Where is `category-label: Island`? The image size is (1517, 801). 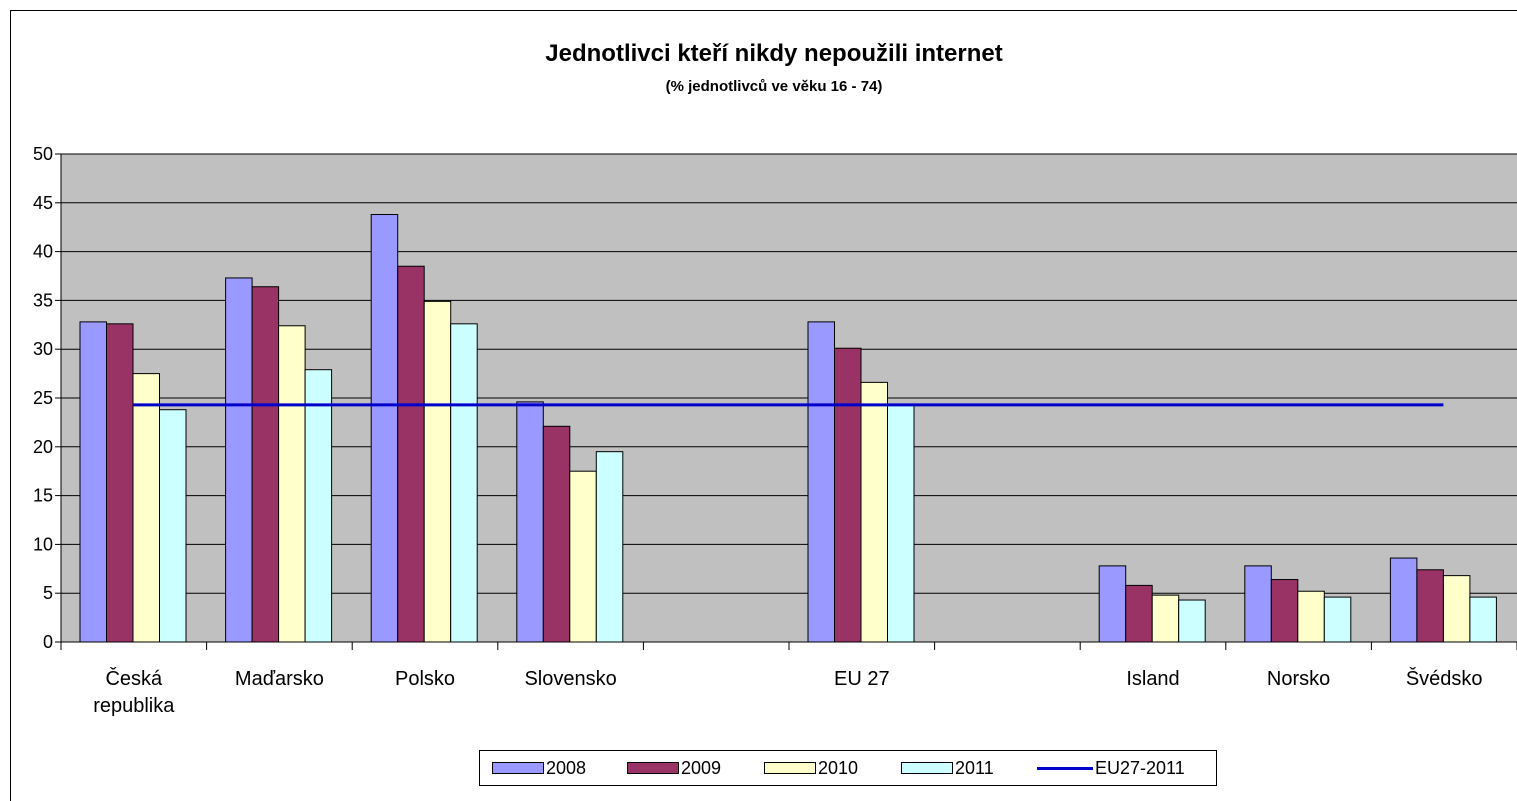 category-label: Island is located at coordinates (1152, 679).